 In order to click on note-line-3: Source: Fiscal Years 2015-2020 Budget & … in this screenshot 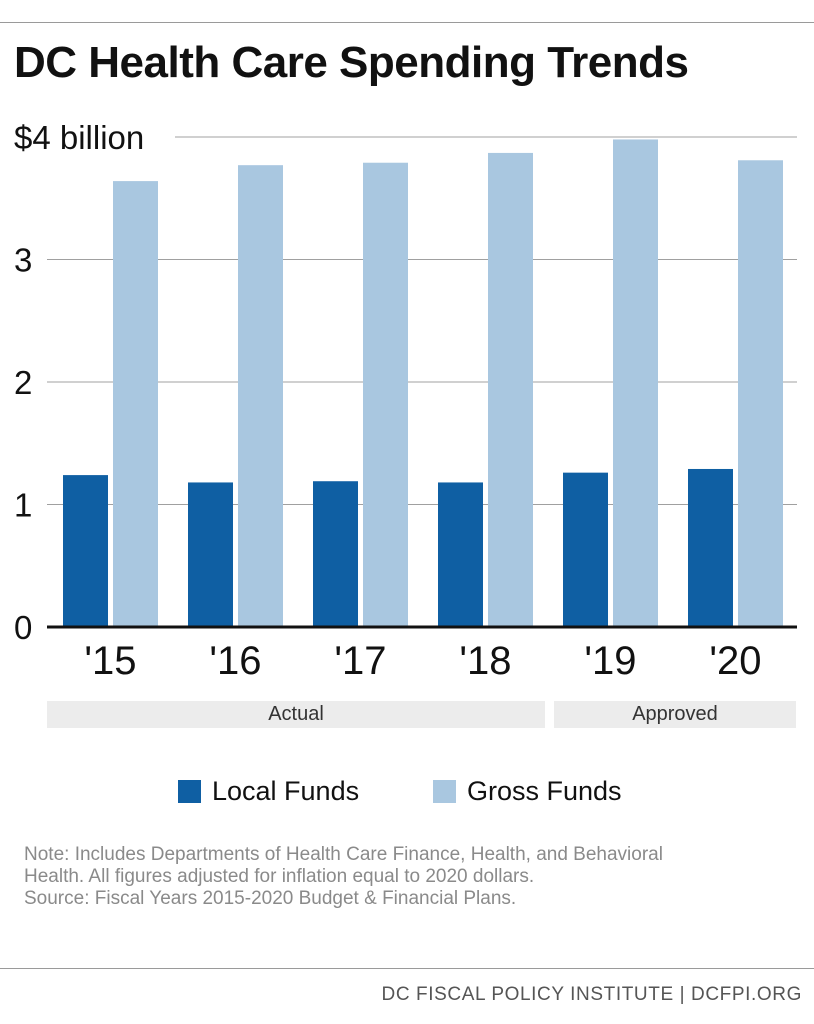, I will do `click(270, 898)`.